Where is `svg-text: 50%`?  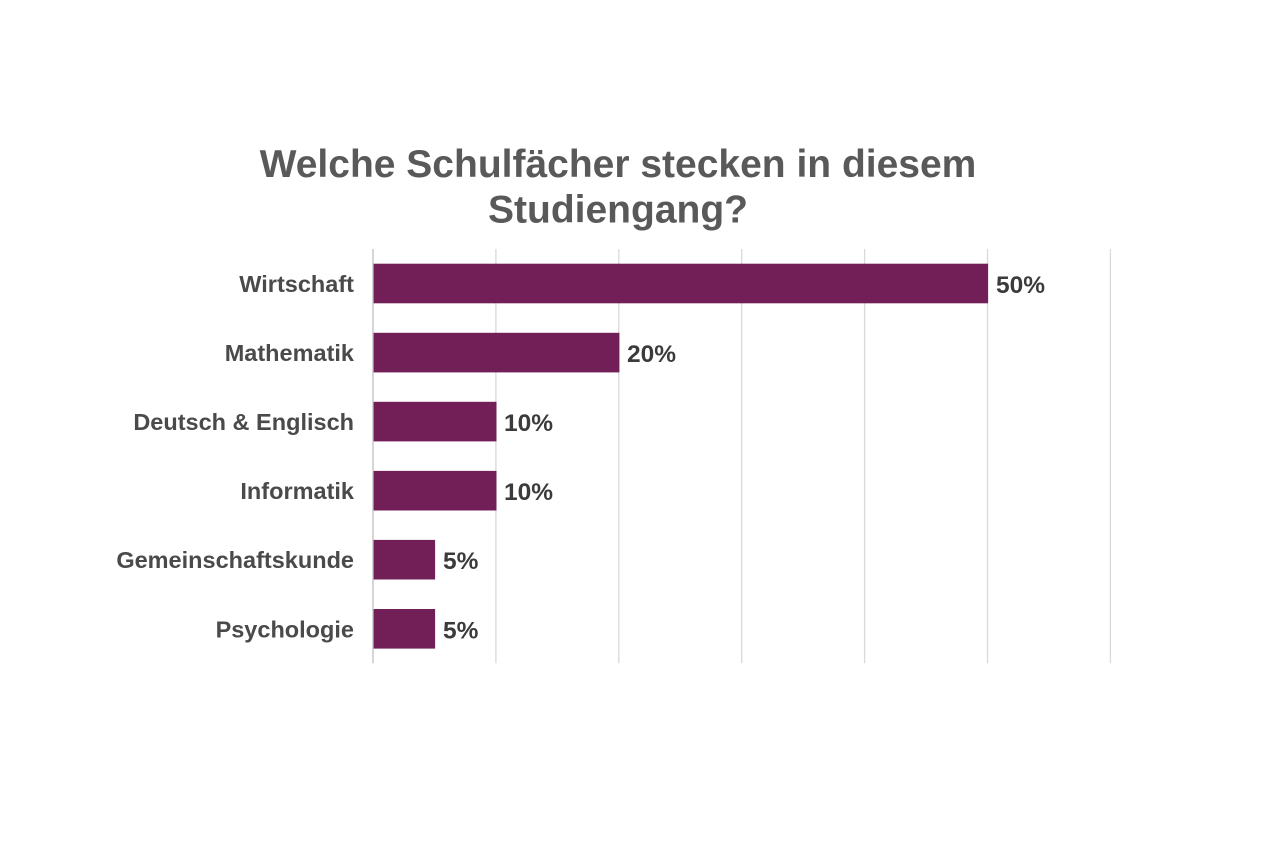
svg-text: 50% is located at coordinates (1020, 285).